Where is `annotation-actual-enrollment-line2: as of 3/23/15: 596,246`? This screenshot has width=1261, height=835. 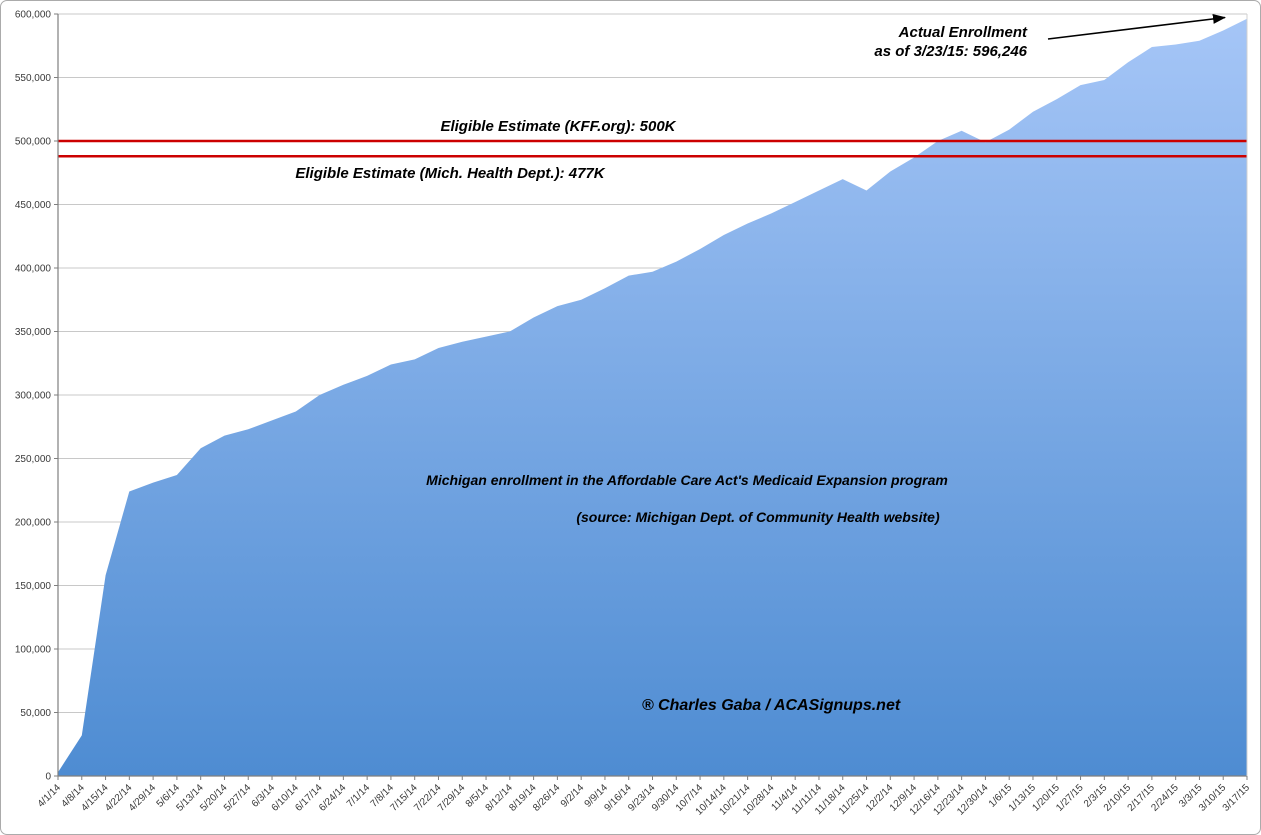
annotation-actual-enrollment-line2: as of 3/23/15: 596,246 is located at coordinates (950, 51).